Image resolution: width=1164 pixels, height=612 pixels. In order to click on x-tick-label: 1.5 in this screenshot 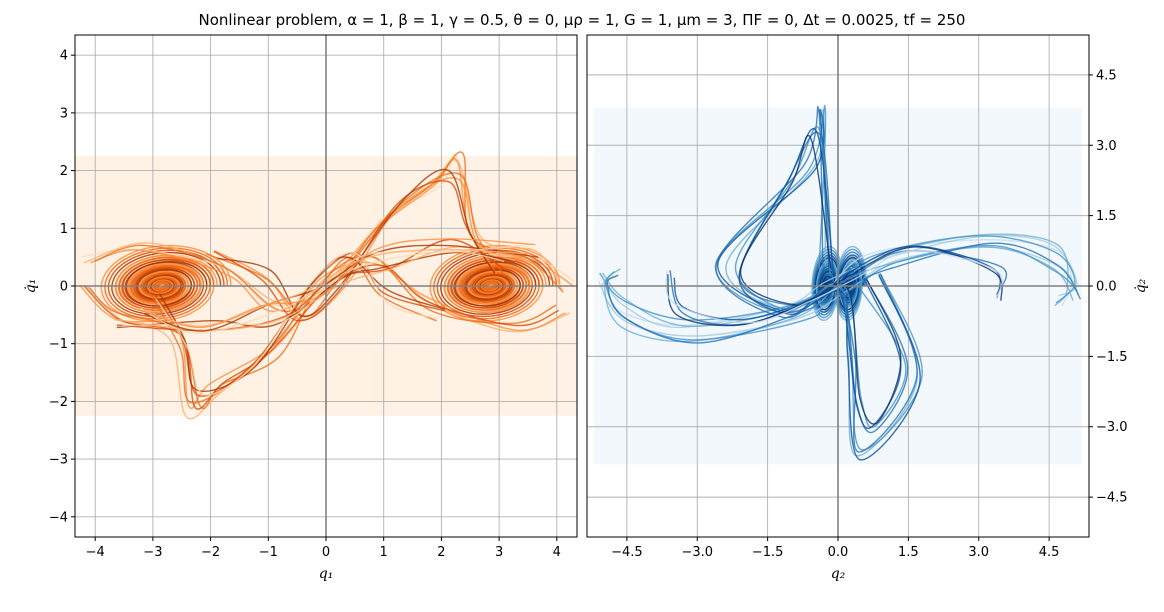, I will do `click(908, 552)`.